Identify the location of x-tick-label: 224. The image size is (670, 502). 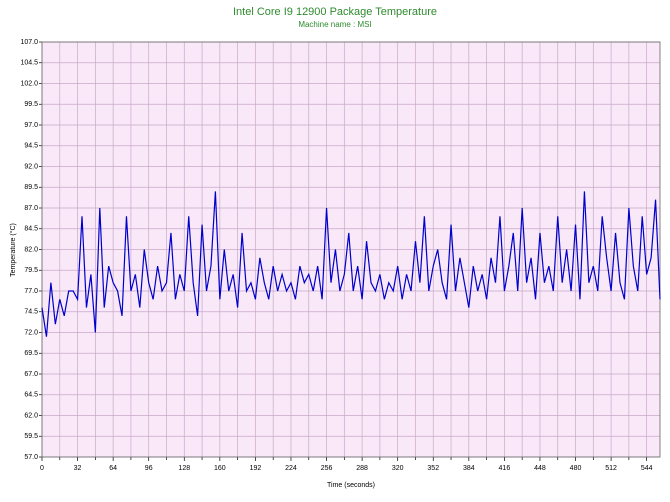
(291, 468).